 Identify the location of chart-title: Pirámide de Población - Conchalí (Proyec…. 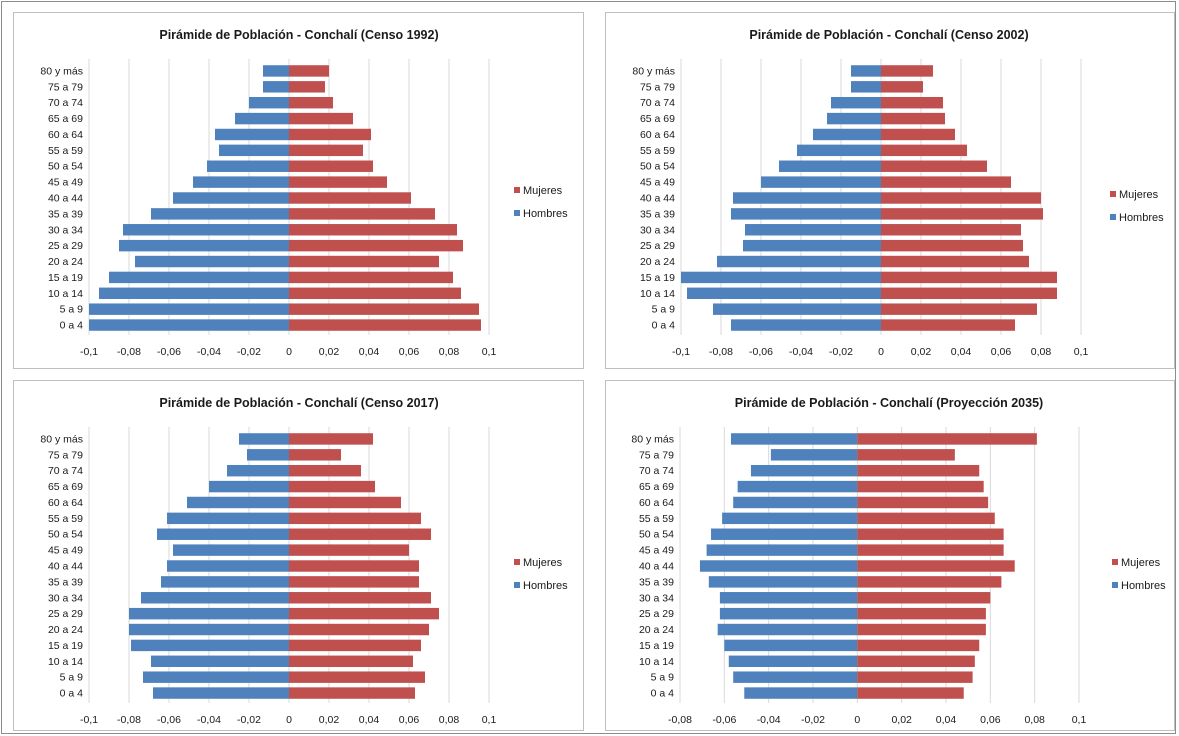
(889, 403).